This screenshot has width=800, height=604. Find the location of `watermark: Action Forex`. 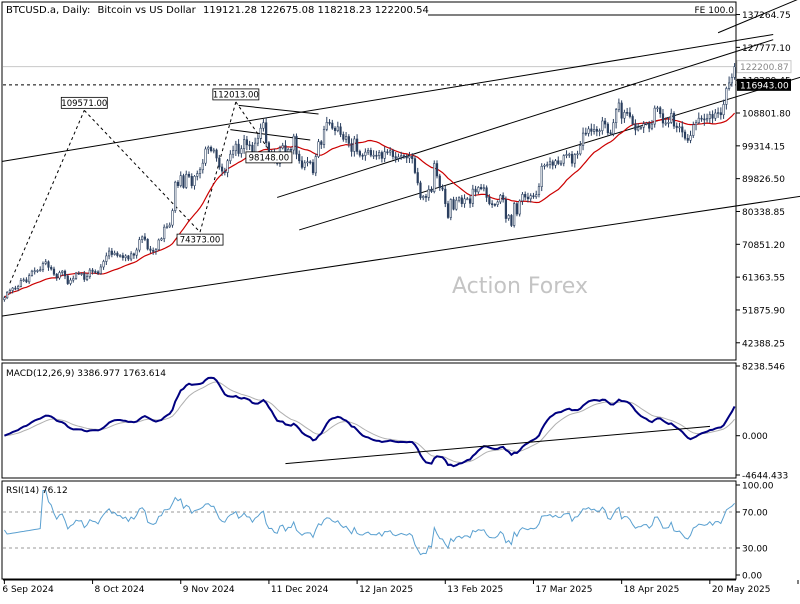

watermark: Action Forex is located at coordinates (520, 286).